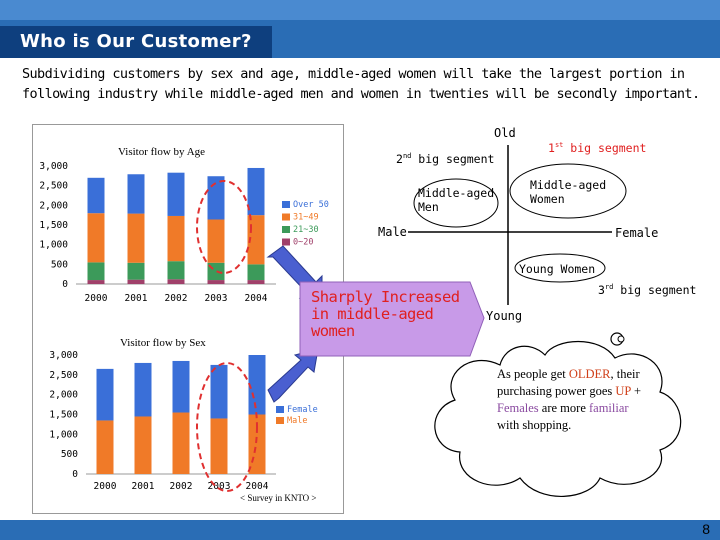  I want to click on callout-text: Sharply Increased in middle-aged women, so click(385, 314).